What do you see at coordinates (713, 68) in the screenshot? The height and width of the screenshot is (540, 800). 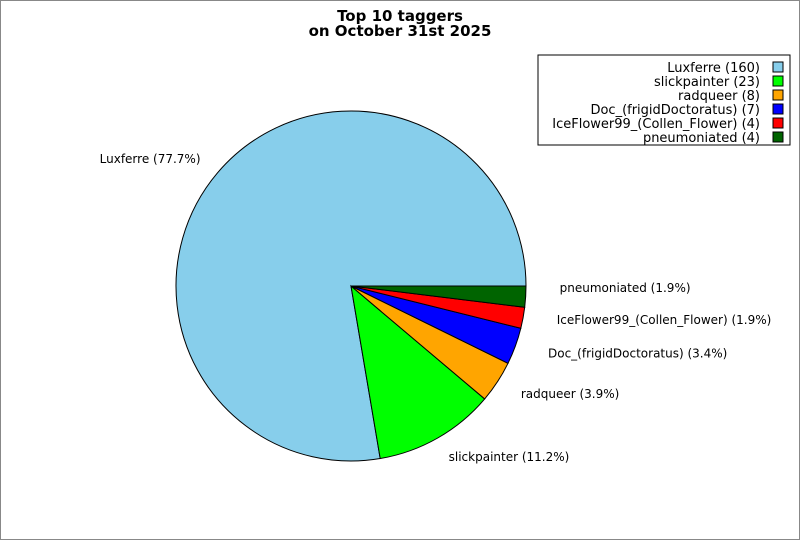 I see `legend-label-0: Luxferre (160)` at bounding box center [713, 68].